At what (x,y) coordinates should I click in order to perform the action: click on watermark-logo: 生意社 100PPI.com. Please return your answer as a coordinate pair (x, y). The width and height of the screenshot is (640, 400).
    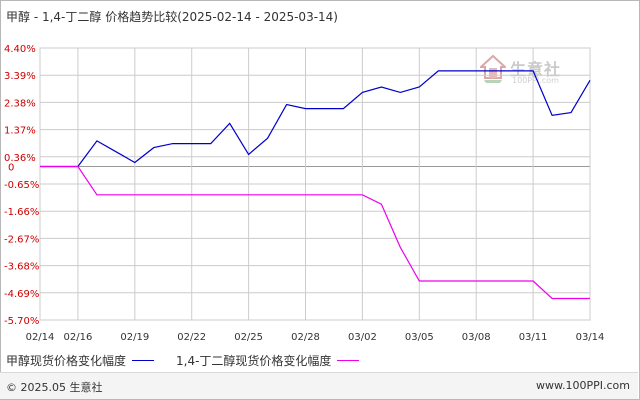
    Looking at the image, I should click on (529, 72).